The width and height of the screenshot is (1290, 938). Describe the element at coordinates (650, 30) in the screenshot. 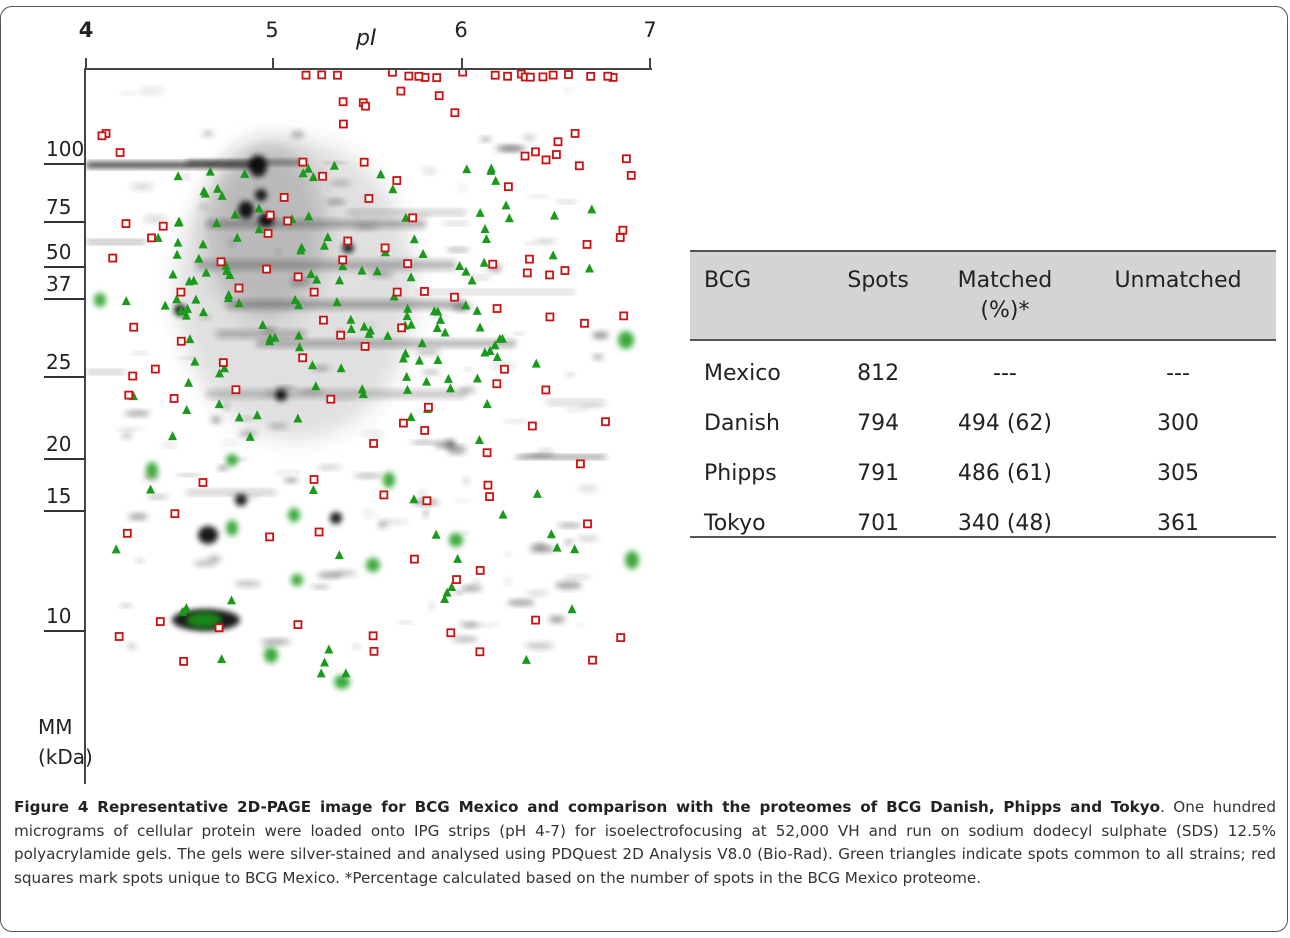

I see `pi-tick-label-7: 7` at that location.